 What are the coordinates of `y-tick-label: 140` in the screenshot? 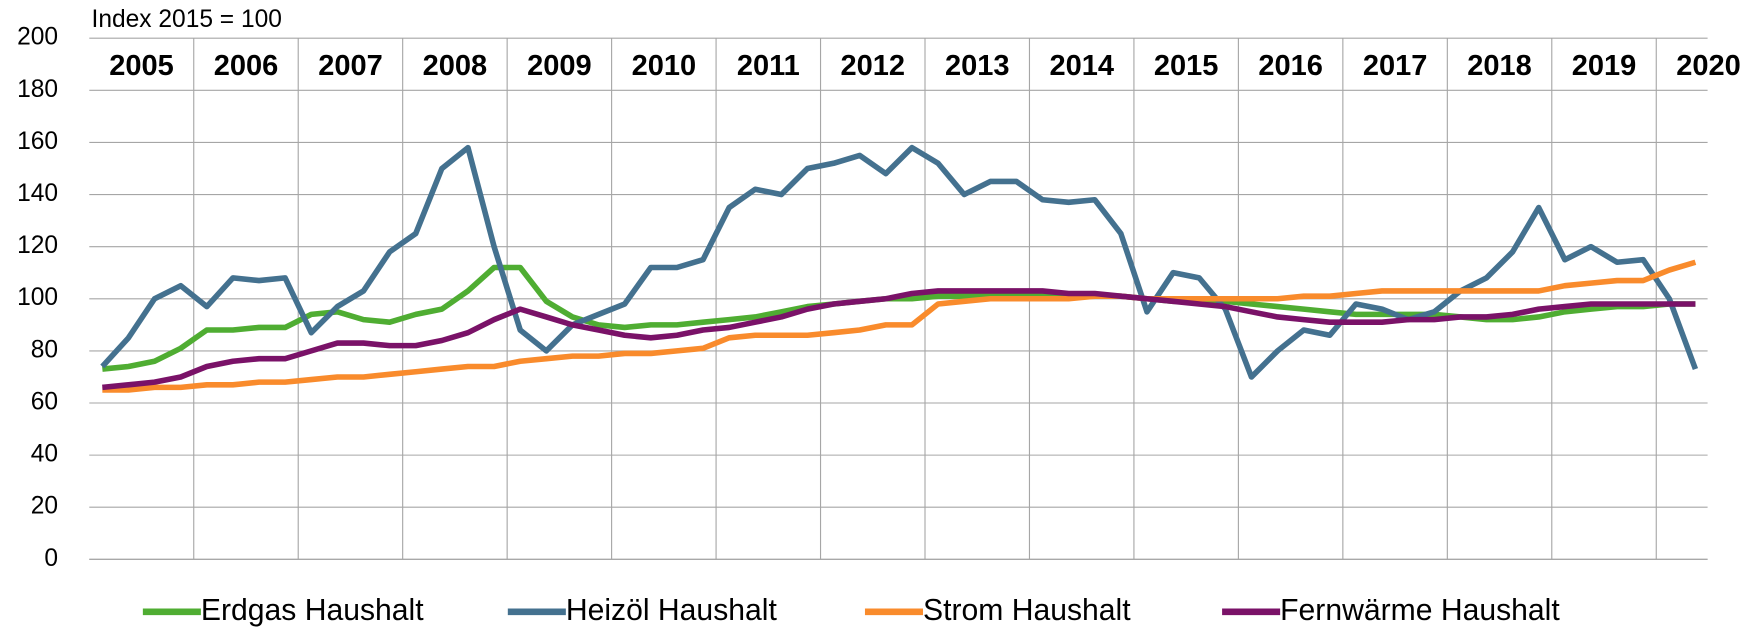 It's located at (37, 193).